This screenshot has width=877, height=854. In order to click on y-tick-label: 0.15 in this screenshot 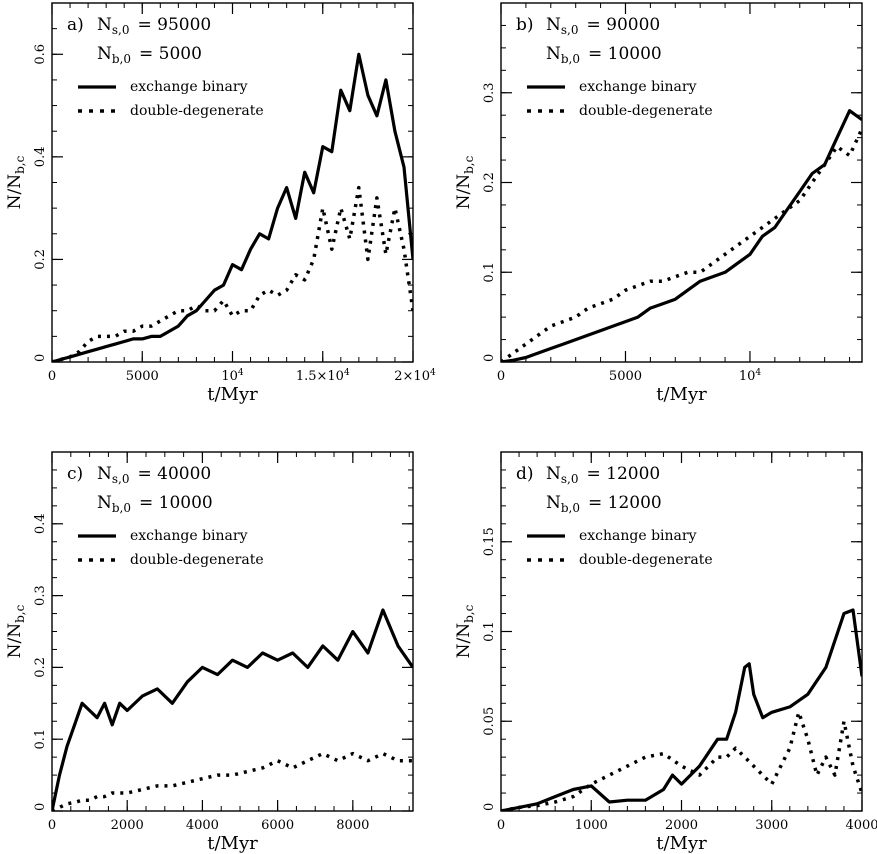, I will do `click(489, 541)`.